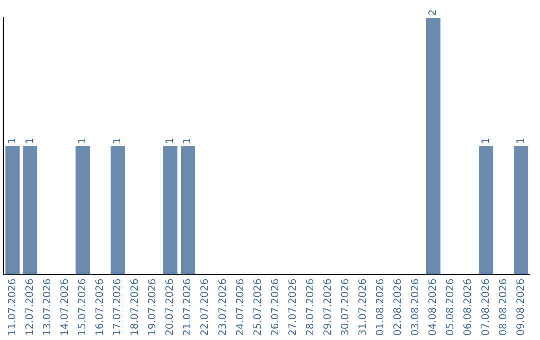  What do you see at coordinates (521, 307) in the screenshot?
I see `x-tick-label: 09.08.2026` at bounding box center [521, 307].